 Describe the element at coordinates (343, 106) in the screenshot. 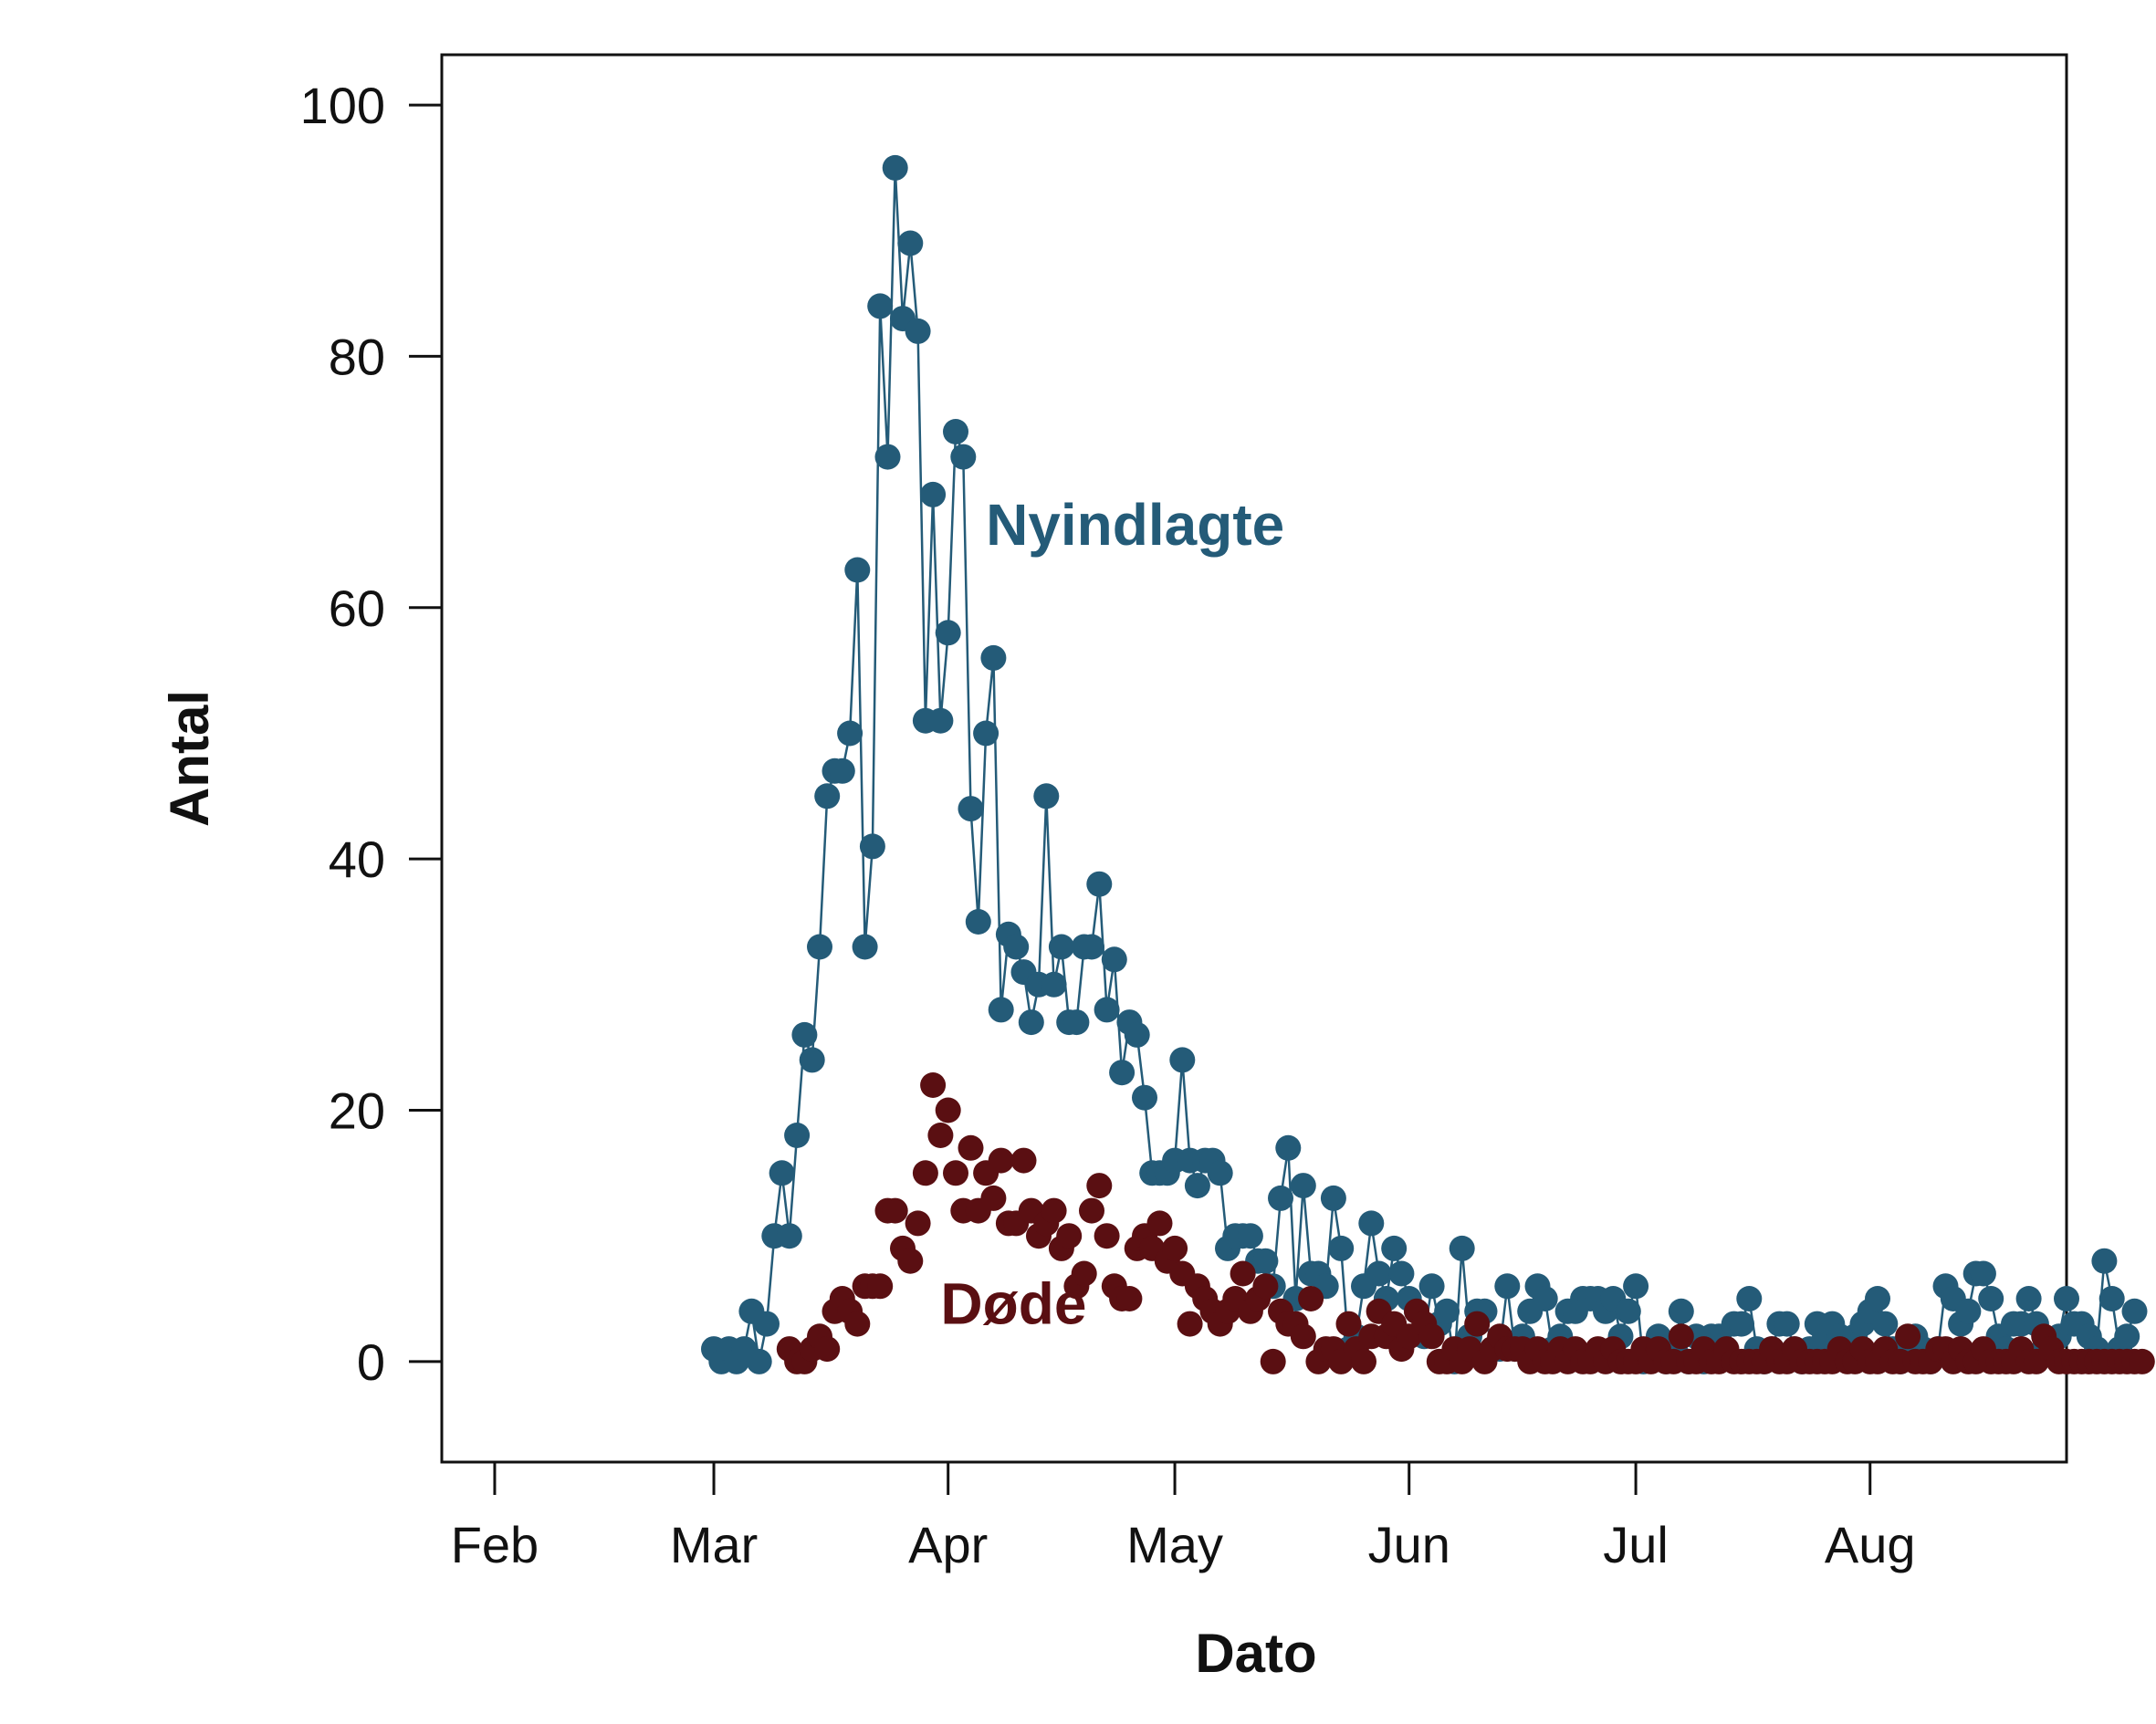

I see `y-tick-label: 100` at that location.